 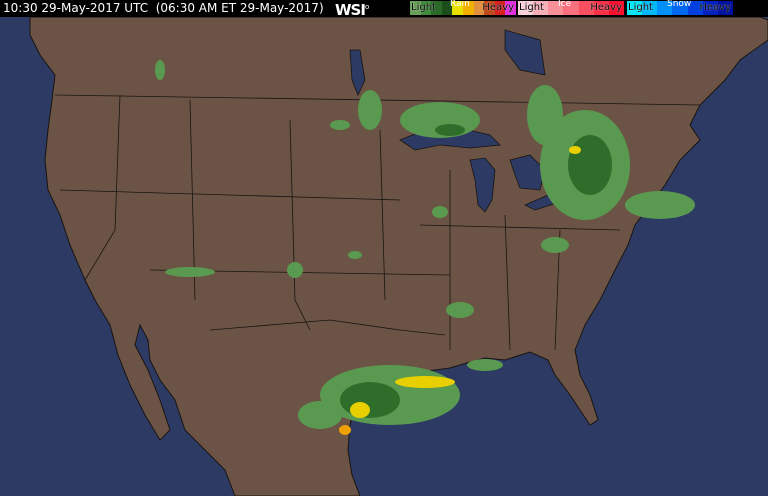 What do you see at coordinates (525, 52) in the screenshot?
I see `hudson-bay-inlet` at bounding box center [525, 52].